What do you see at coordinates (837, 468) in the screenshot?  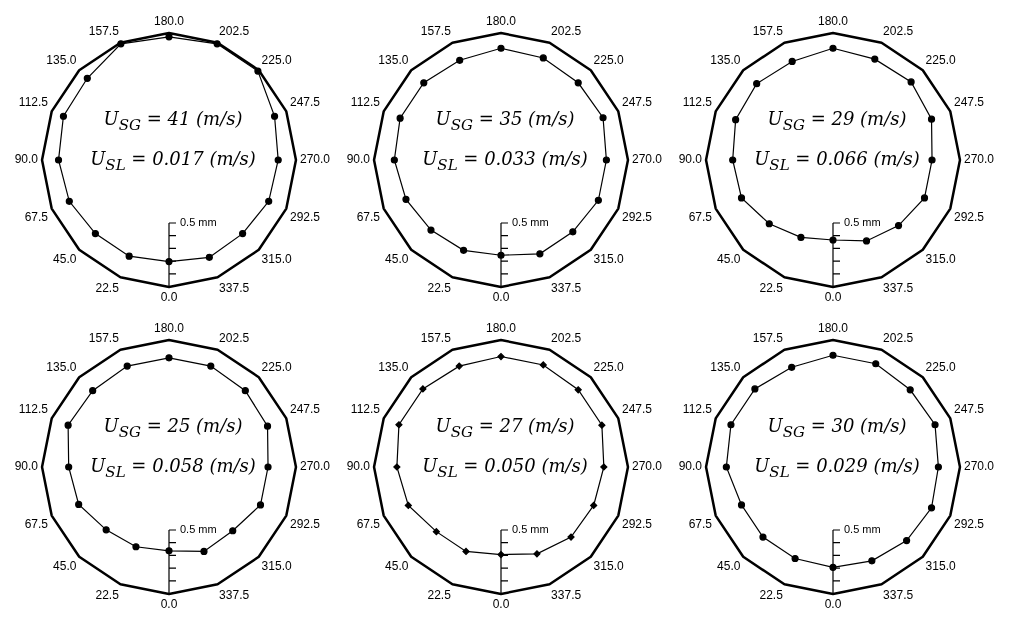 I see `text: U$_{SL}$ = 0.029 (m/s)` at bounding box center [837, 468].